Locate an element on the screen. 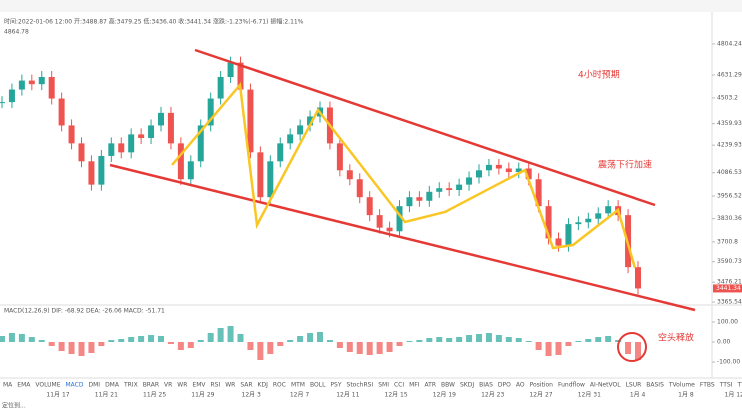 This screenshot has width=742, height=413. indicator-tab: MA is located at coordinates (8, 385).